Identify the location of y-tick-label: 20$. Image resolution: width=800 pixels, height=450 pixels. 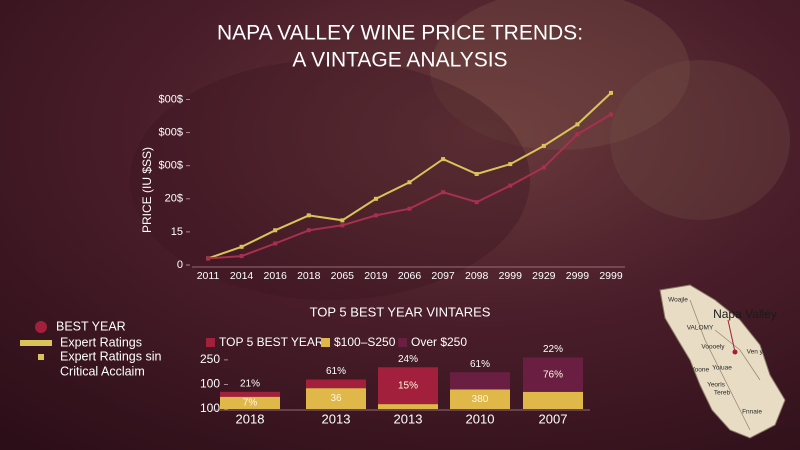
(174, 199).